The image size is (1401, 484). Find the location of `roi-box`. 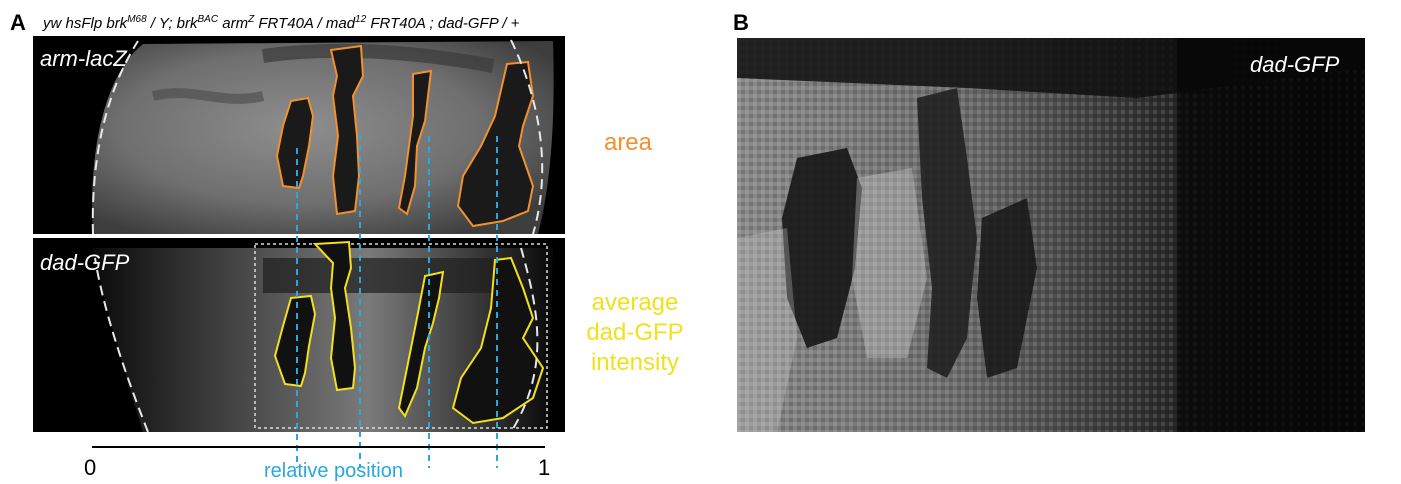

roi-box is located at coordinates (401, 336).